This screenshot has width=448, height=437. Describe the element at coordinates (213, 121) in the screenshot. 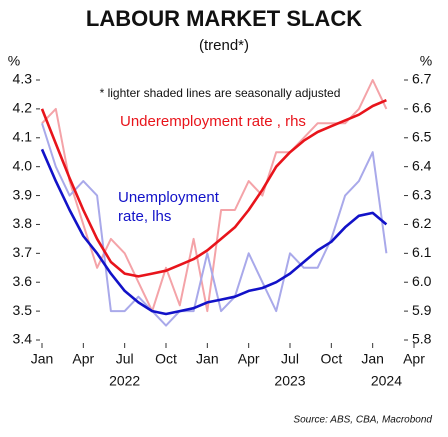

I see `series-label: Underemployment rate , rhs` at that location.